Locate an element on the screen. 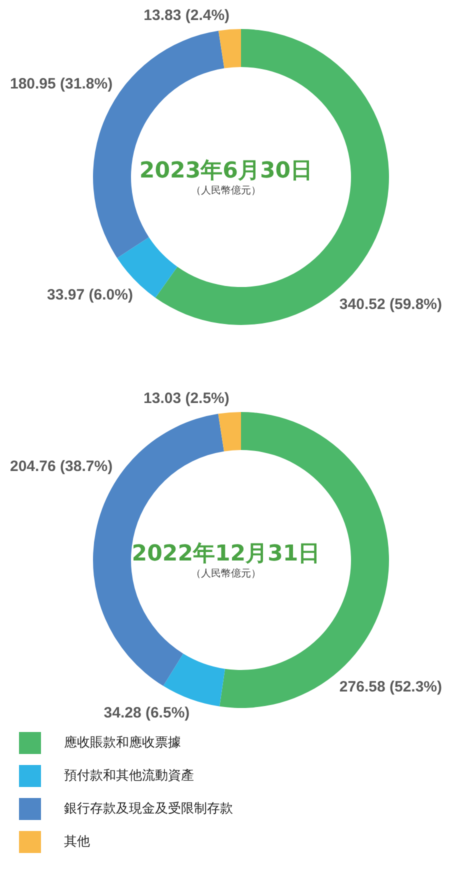 The height and width of the screenshot is (872, 452). legend-label: 其他 is located at coordinates (77, 842).